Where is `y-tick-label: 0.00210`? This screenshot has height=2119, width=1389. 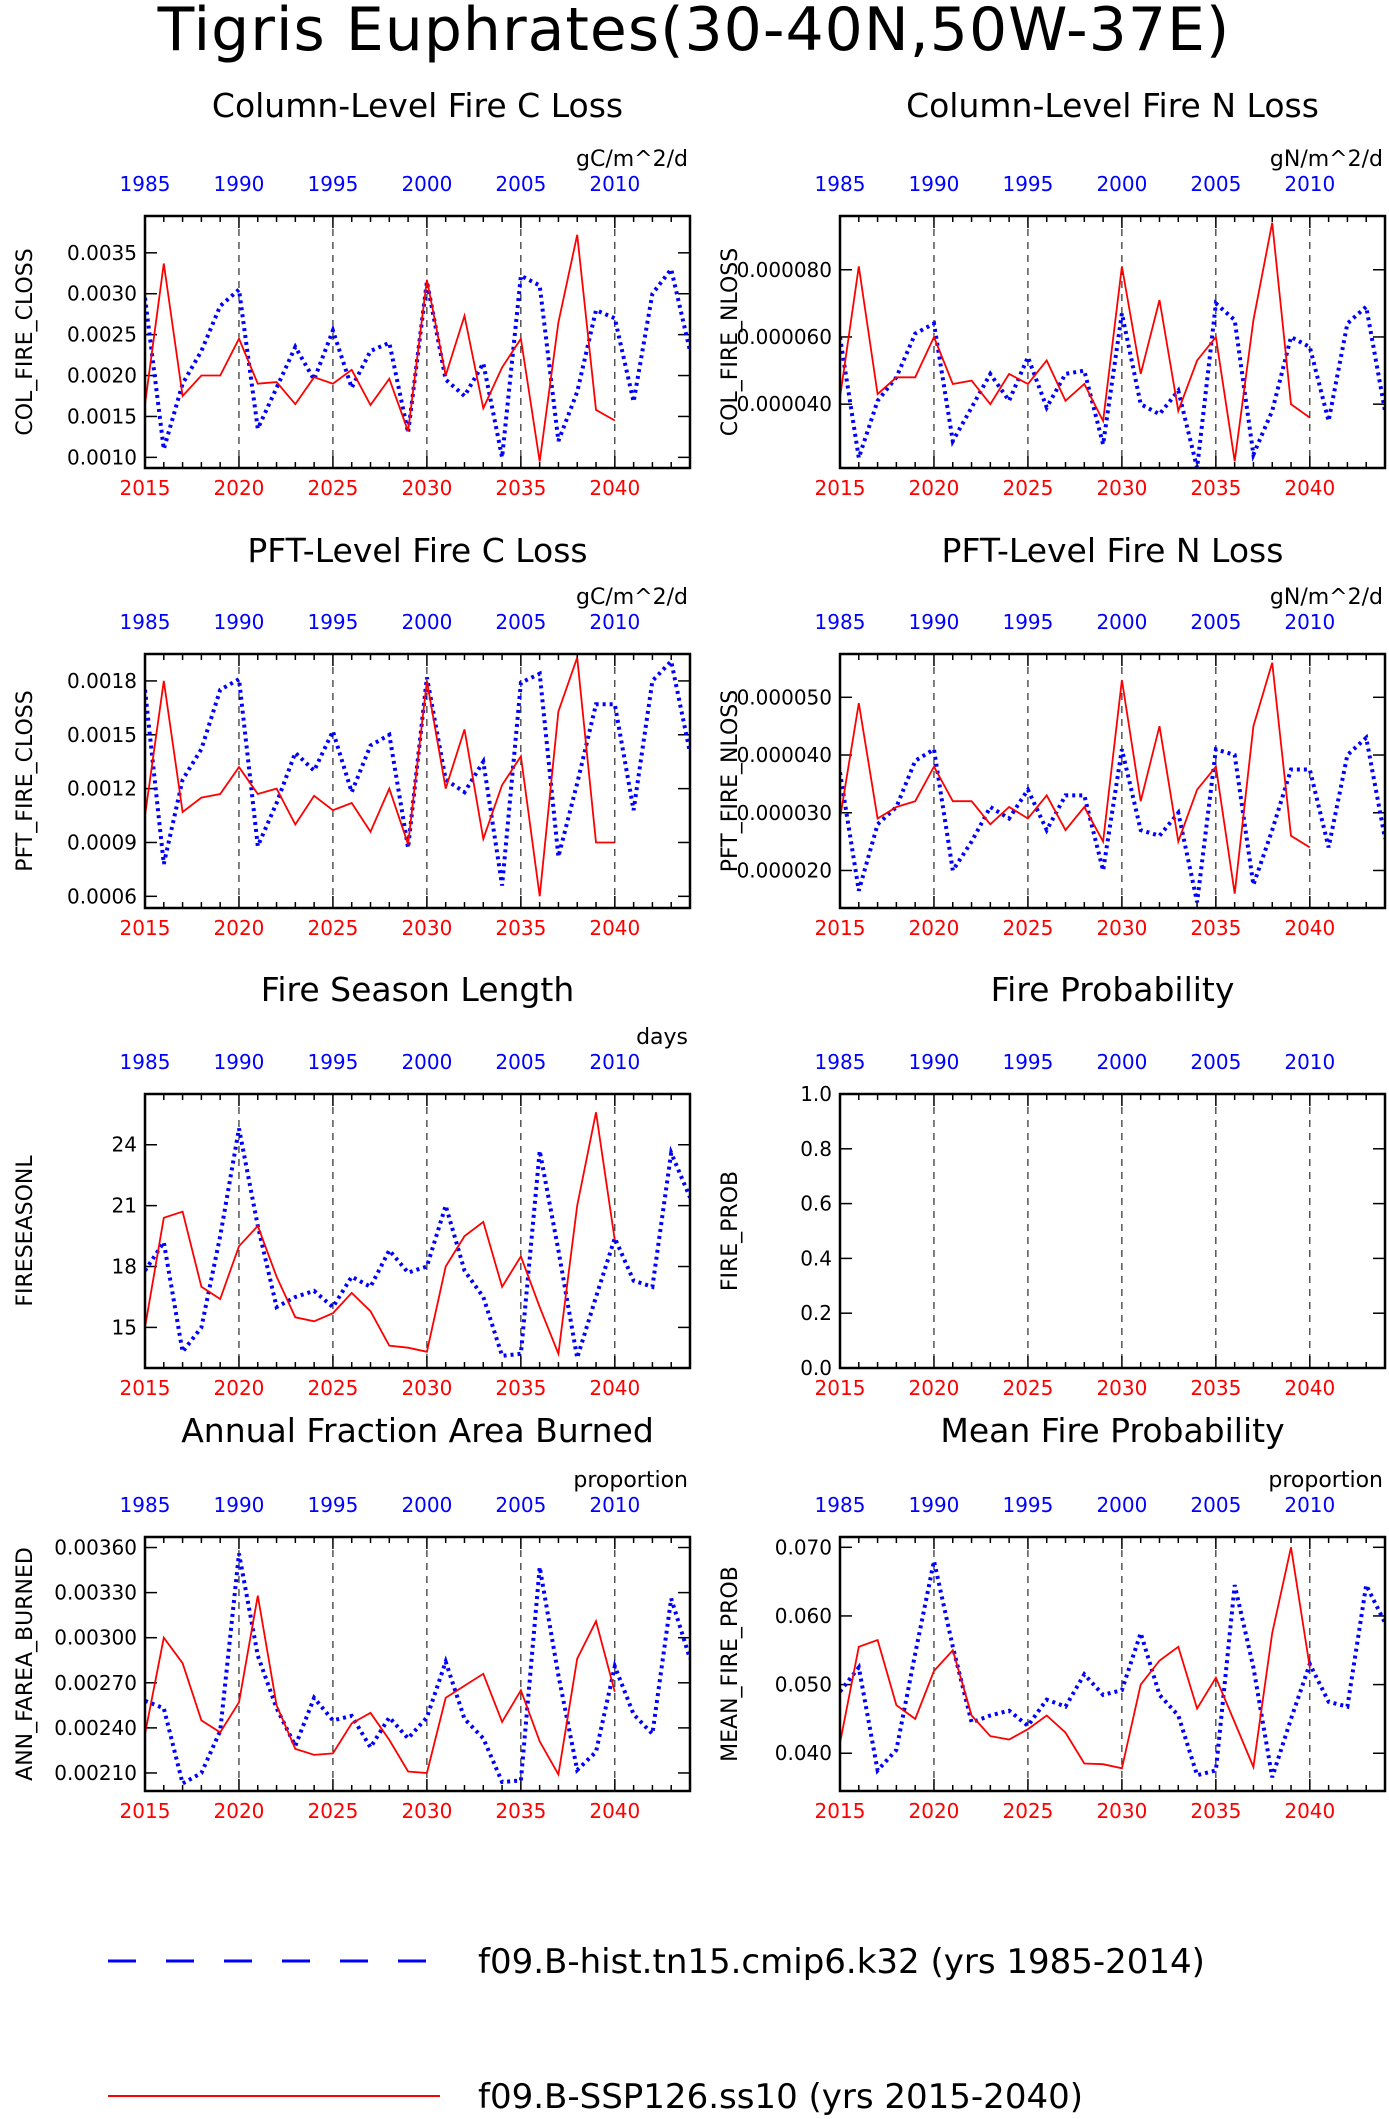
y-tick-label: 0.00210 is located at coordinates (95, 1773).